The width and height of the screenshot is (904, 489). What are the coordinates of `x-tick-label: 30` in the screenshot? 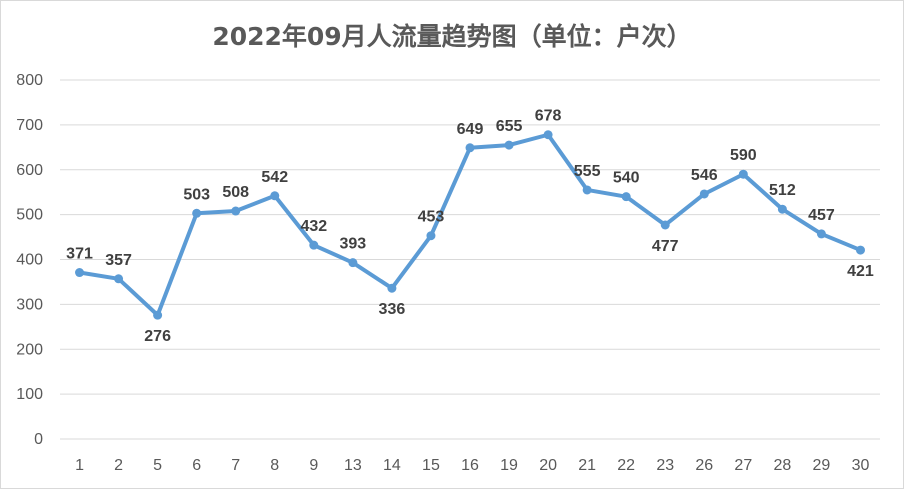 It's located at (861, 465).